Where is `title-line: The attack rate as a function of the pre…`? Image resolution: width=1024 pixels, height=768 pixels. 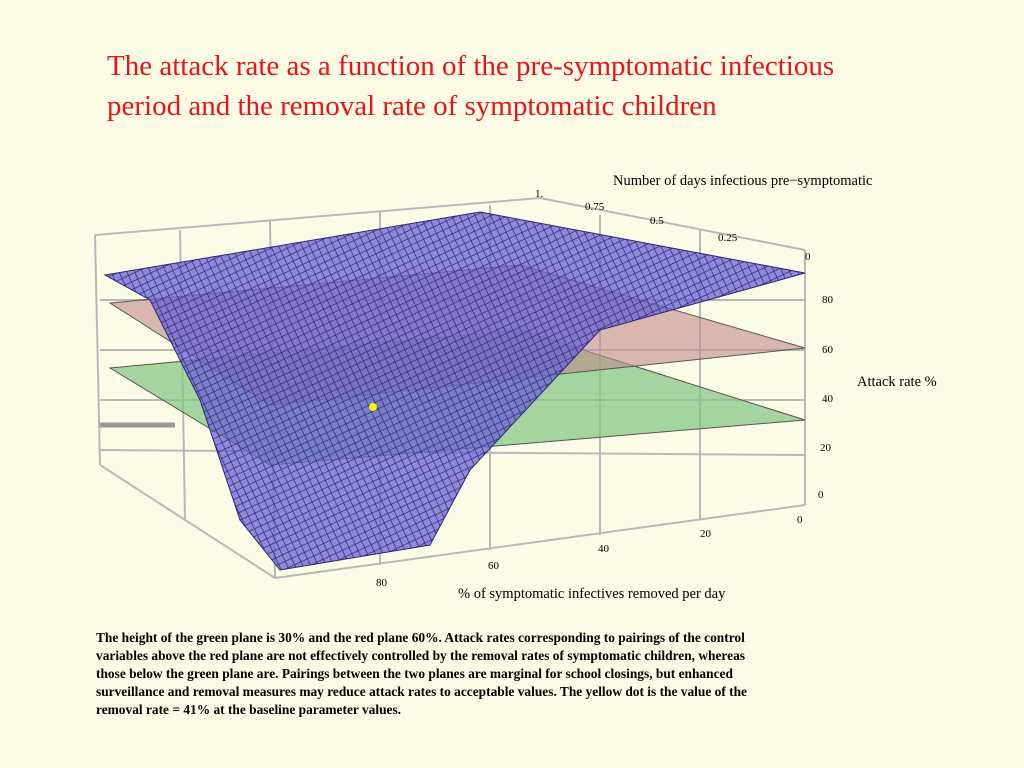
title-line: The attack rate as a function of the pre… is located at coordinates (471, 66).